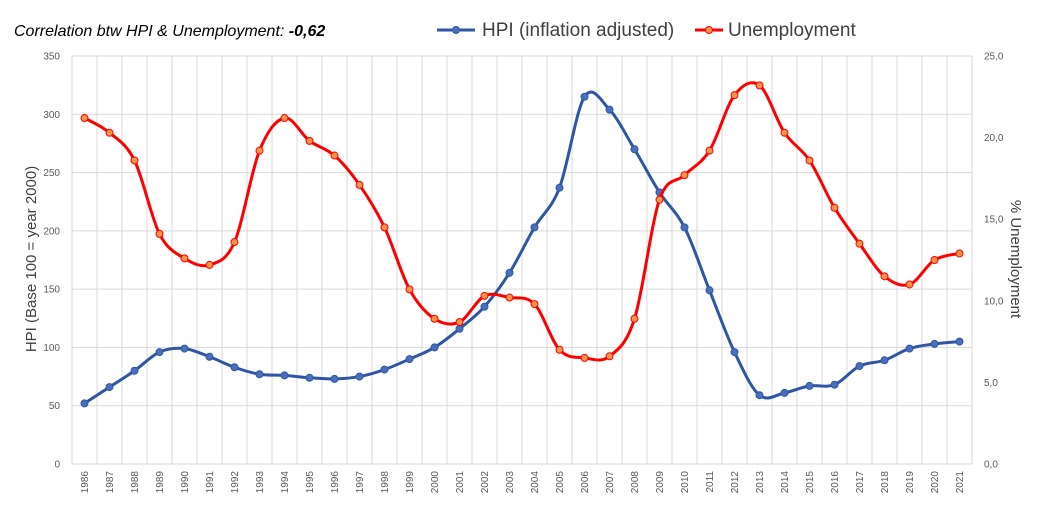 Image resolution: width=1048 pixels, height=505 pixels. Describe the element at coordinates (578, 30) in the screenshot. I see `legend-hpi-label: HPI (inflation adjusted)` at that location.